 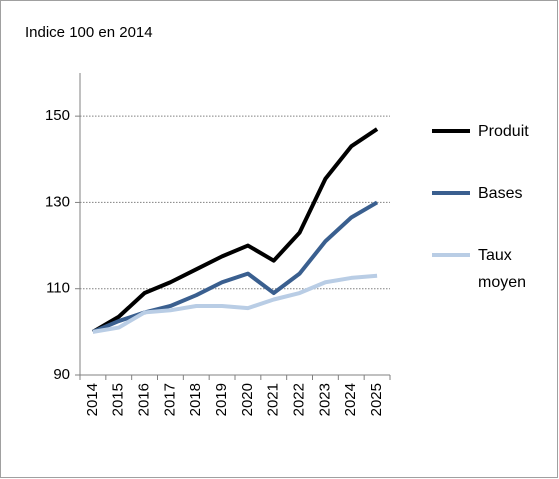 What do you see at coordinates (221, 399) in the screenshot?
I see `x-tick-label: 2019` at bounding box center [221, 399].